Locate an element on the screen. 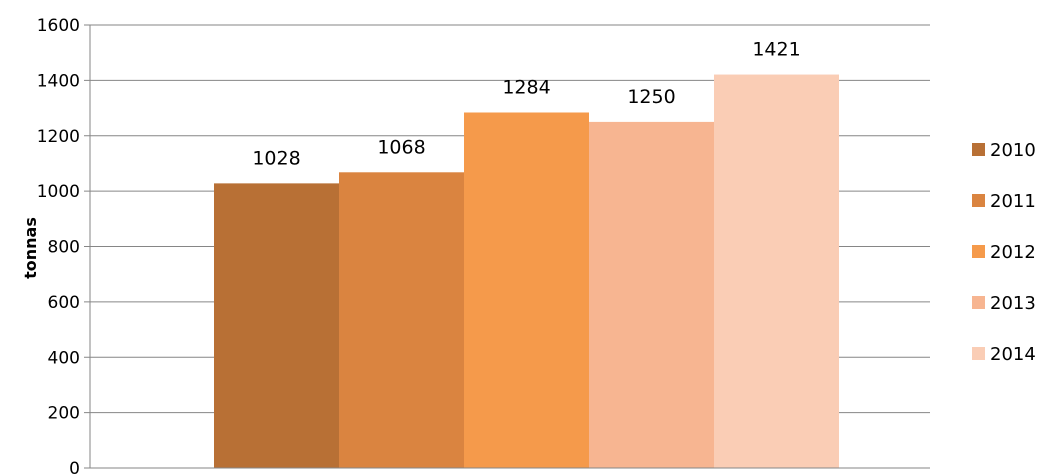 The width and height of the screenshot is (1051, 474). value-label-2011: 1068 is located at coordinates (401, 147).